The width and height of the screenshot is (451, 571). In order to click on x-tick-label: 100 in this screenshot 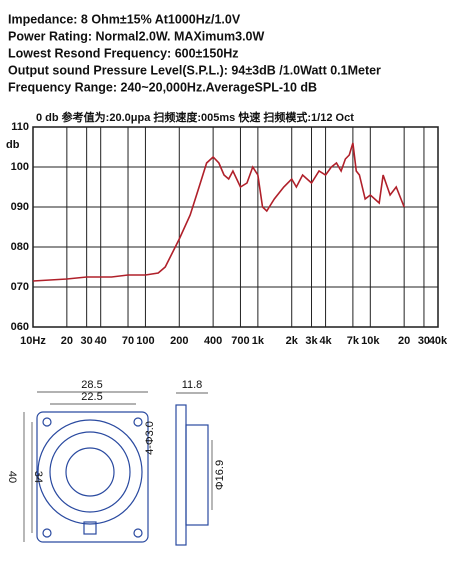, I will do `click(145, 341)`.